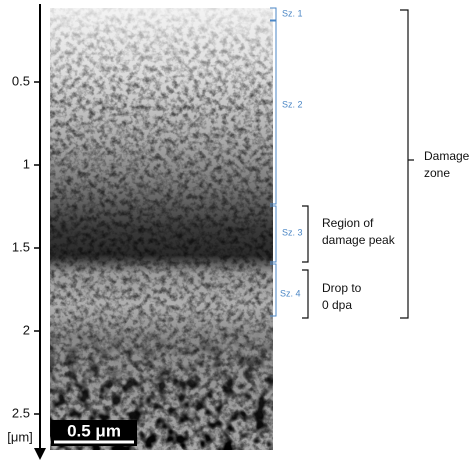 The image size is (474, 467). Describe the element at coordinates (292, 232) in the screenshot. I see `sub-zone-label: Sz. 3` at that location.